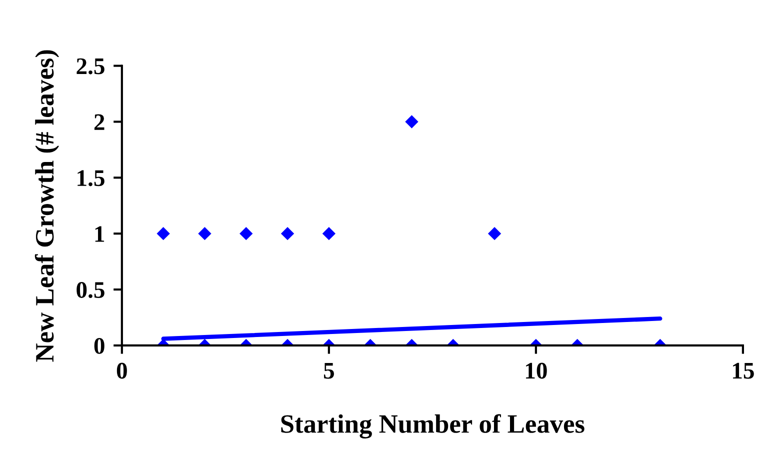 The height and width of the screenshot is (470, 762). I want to click on x-tick-label: 5, so click(329, 371).